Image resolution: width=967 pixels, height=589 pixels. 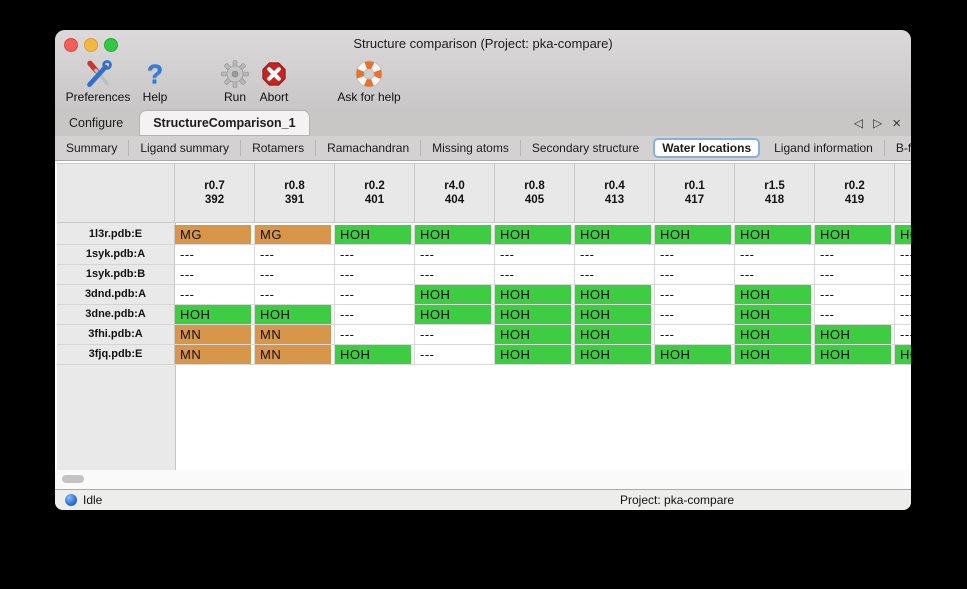 What do you see at coordinates (184, 148) in the screenshot?
I see `subtab-ligand-summary: Ligand summary` at bounding box center [184, 148].